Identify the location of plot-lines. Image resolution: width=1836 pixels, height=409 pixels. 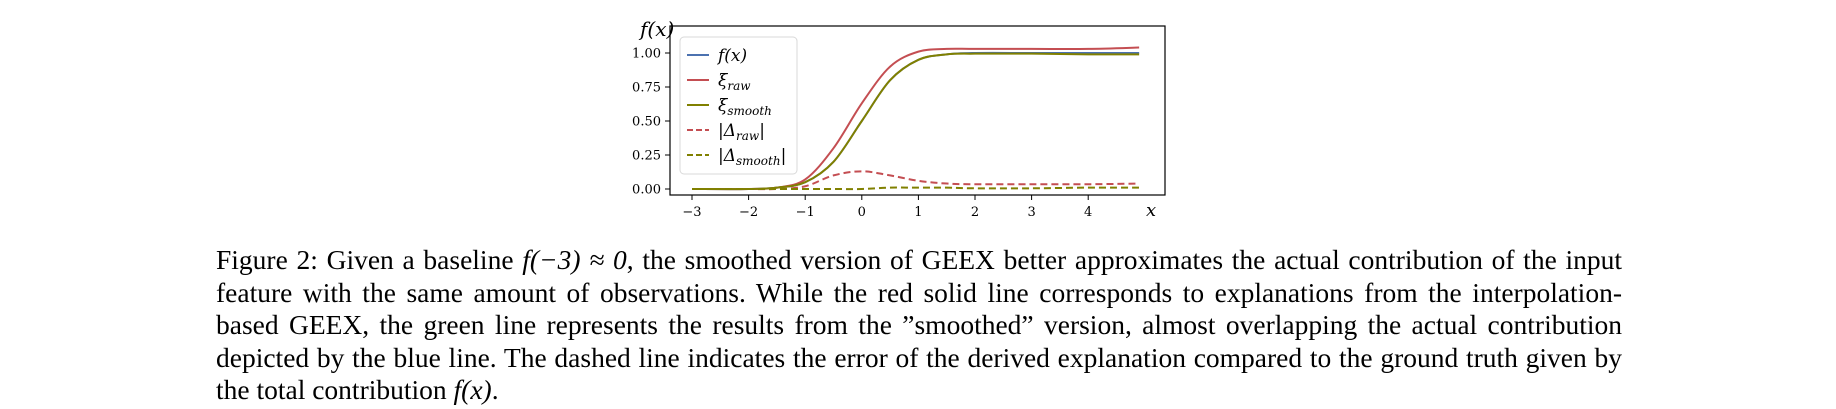
(915, 118).